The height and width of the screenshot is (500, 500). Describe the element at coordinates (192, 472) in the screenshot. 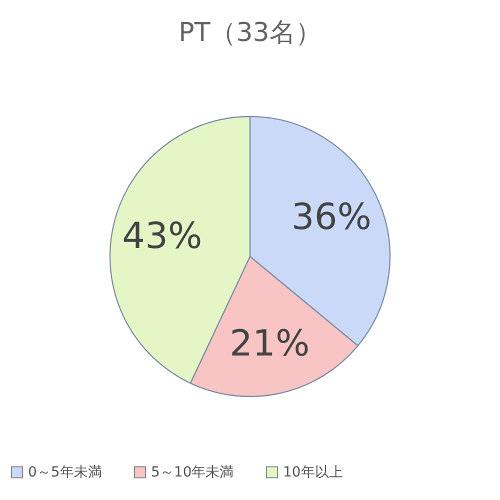

I see `legend-label: 5～10年未満` at that location.